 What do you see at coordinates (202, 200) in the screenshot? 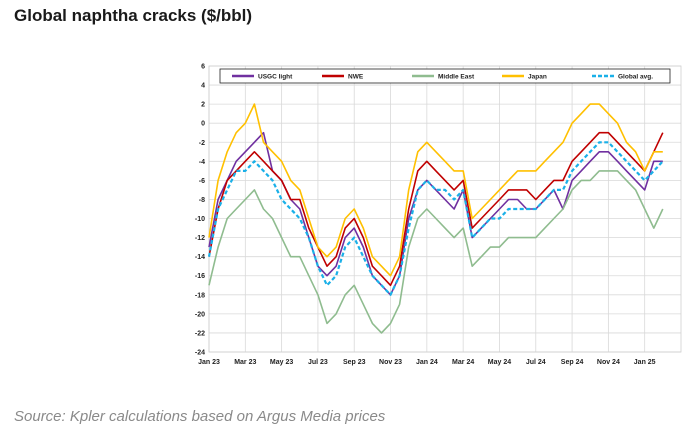
I see `y-tick-label: -8` at bounding box center [202, 200].